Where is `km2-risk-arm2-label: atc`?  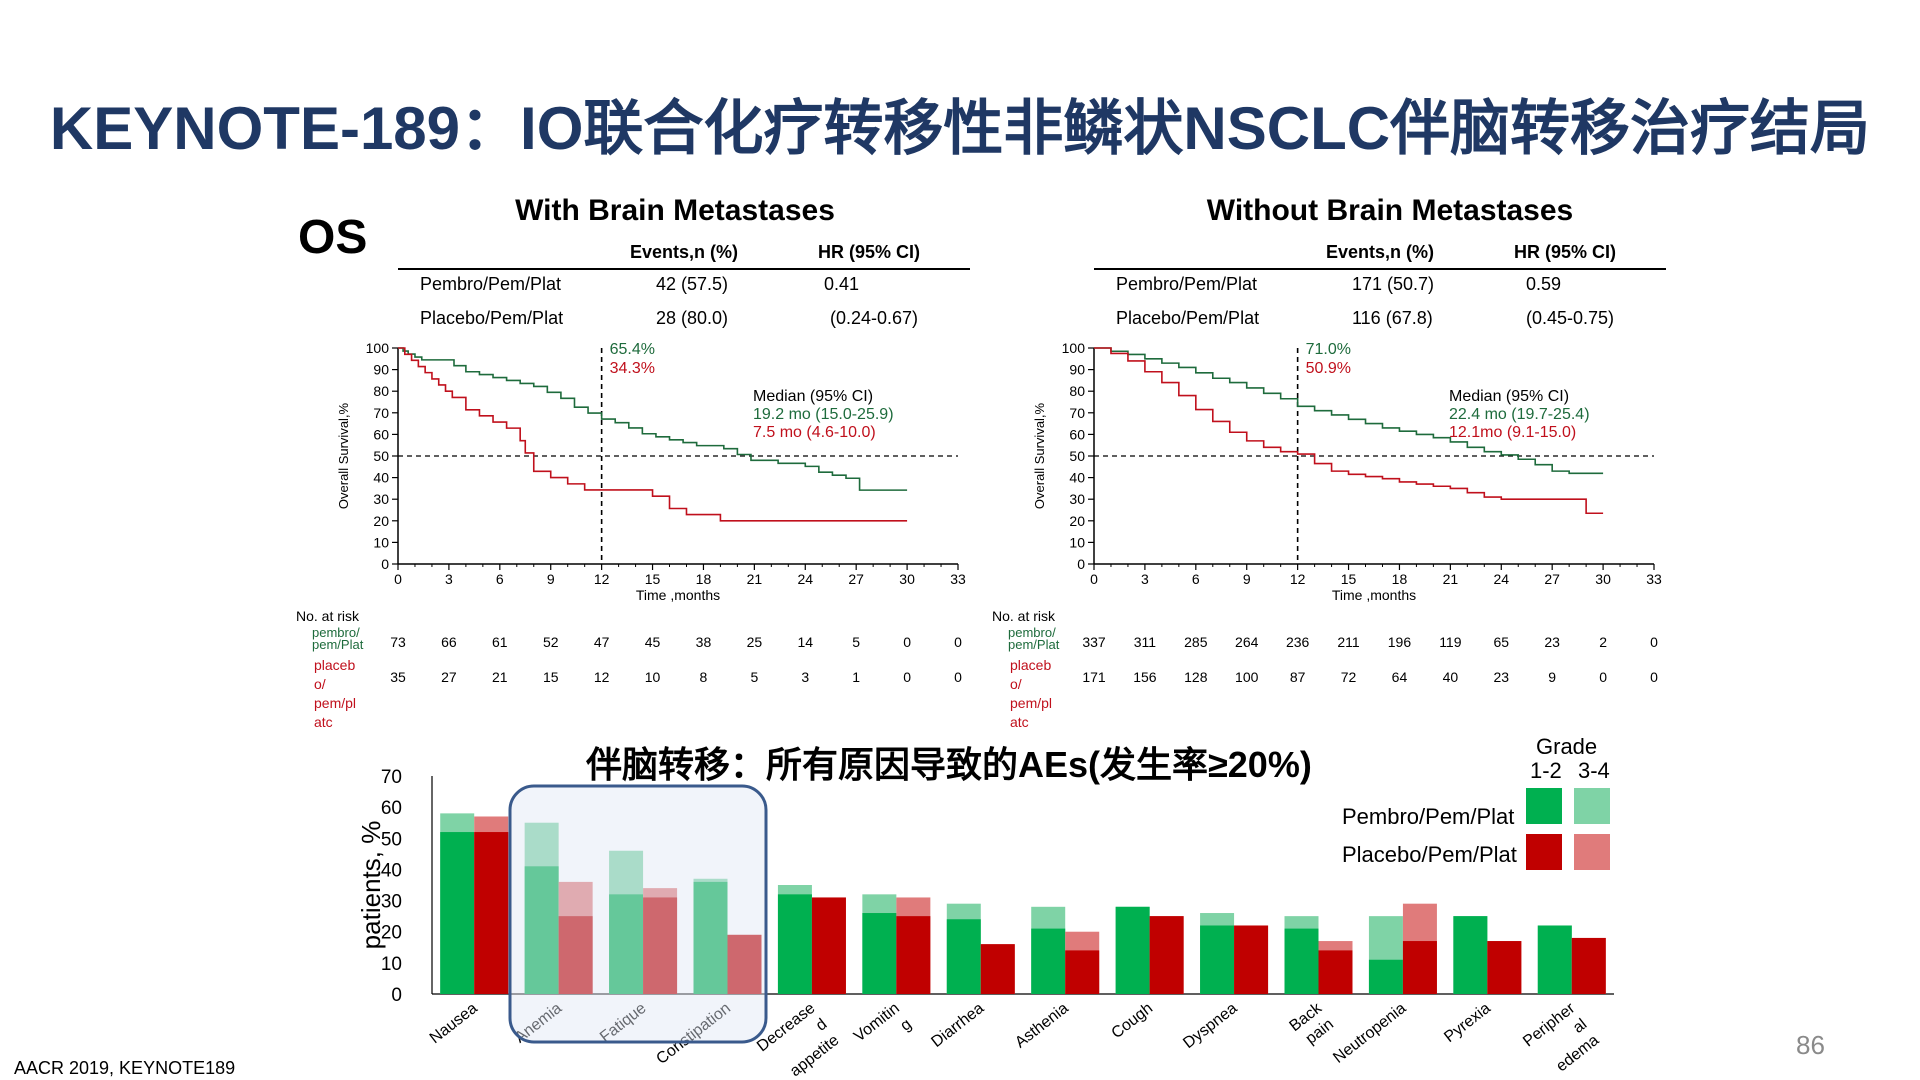
km2-risk-arm2-label: atc is located at coordinates (1019, 722).